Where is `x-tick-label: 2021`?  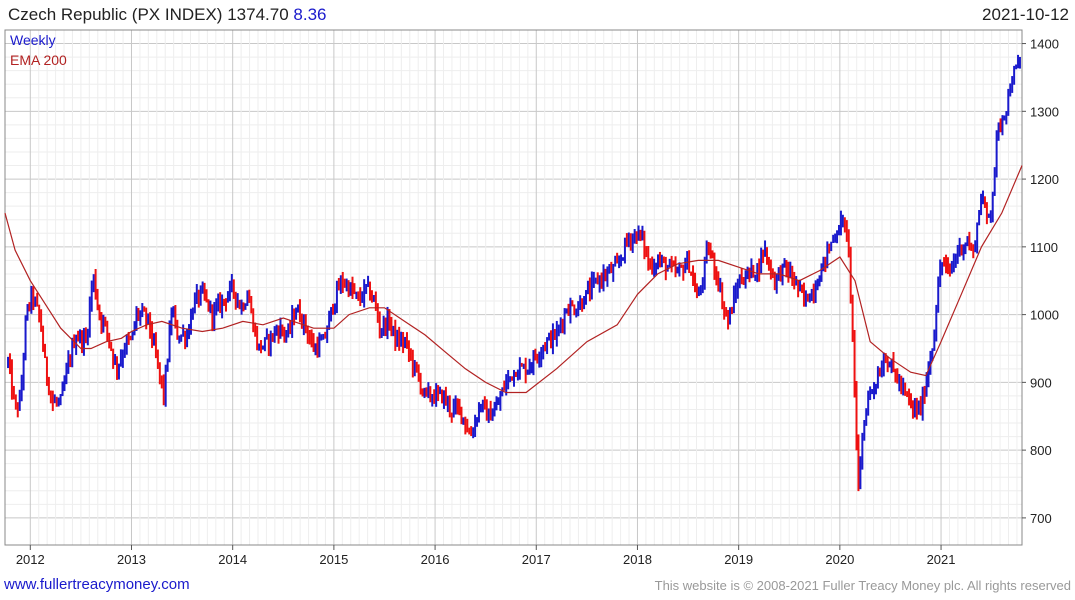
x-tick-label: 2021 is located at coordinates (941, 559).